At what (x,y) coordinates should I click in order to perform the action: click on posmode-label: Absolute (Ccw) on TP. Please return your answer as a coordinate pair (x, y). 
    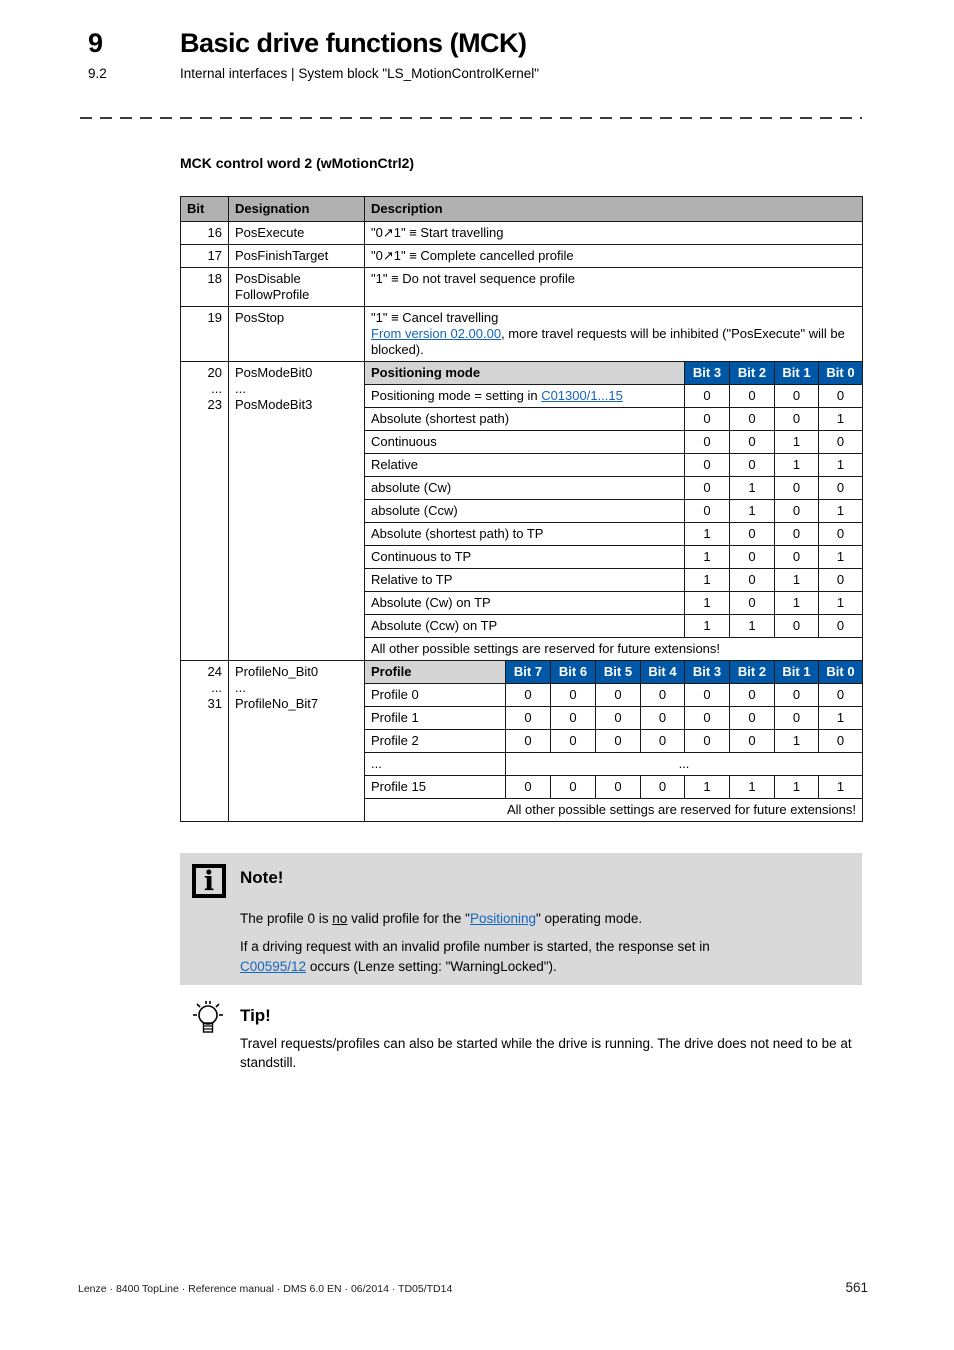
    Looking at the image, I should click on (524, 626).